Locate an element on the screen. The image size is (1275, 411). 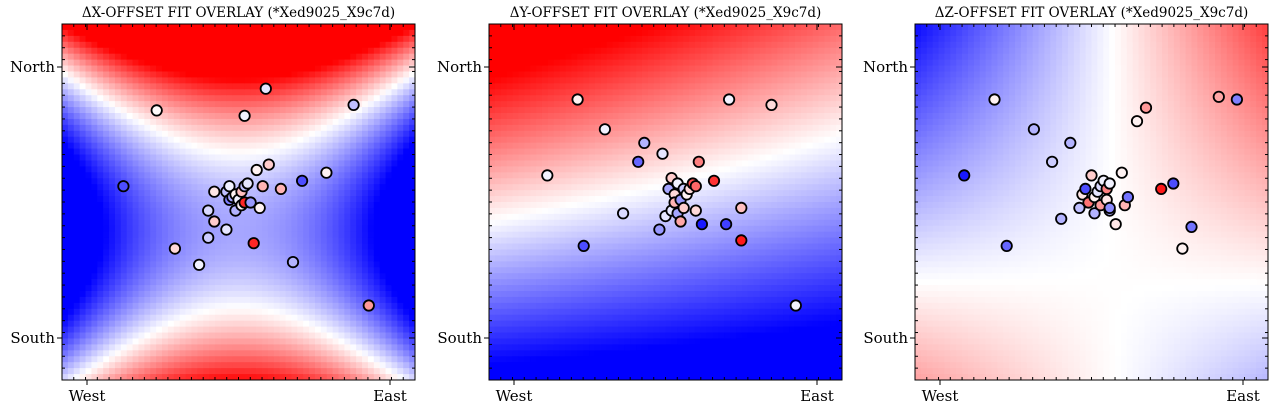
chart-title: ΔZ-OFFSET FIT OVERLAY (*Xed9025_X9c7d) is located at coordinates (1091, 13).